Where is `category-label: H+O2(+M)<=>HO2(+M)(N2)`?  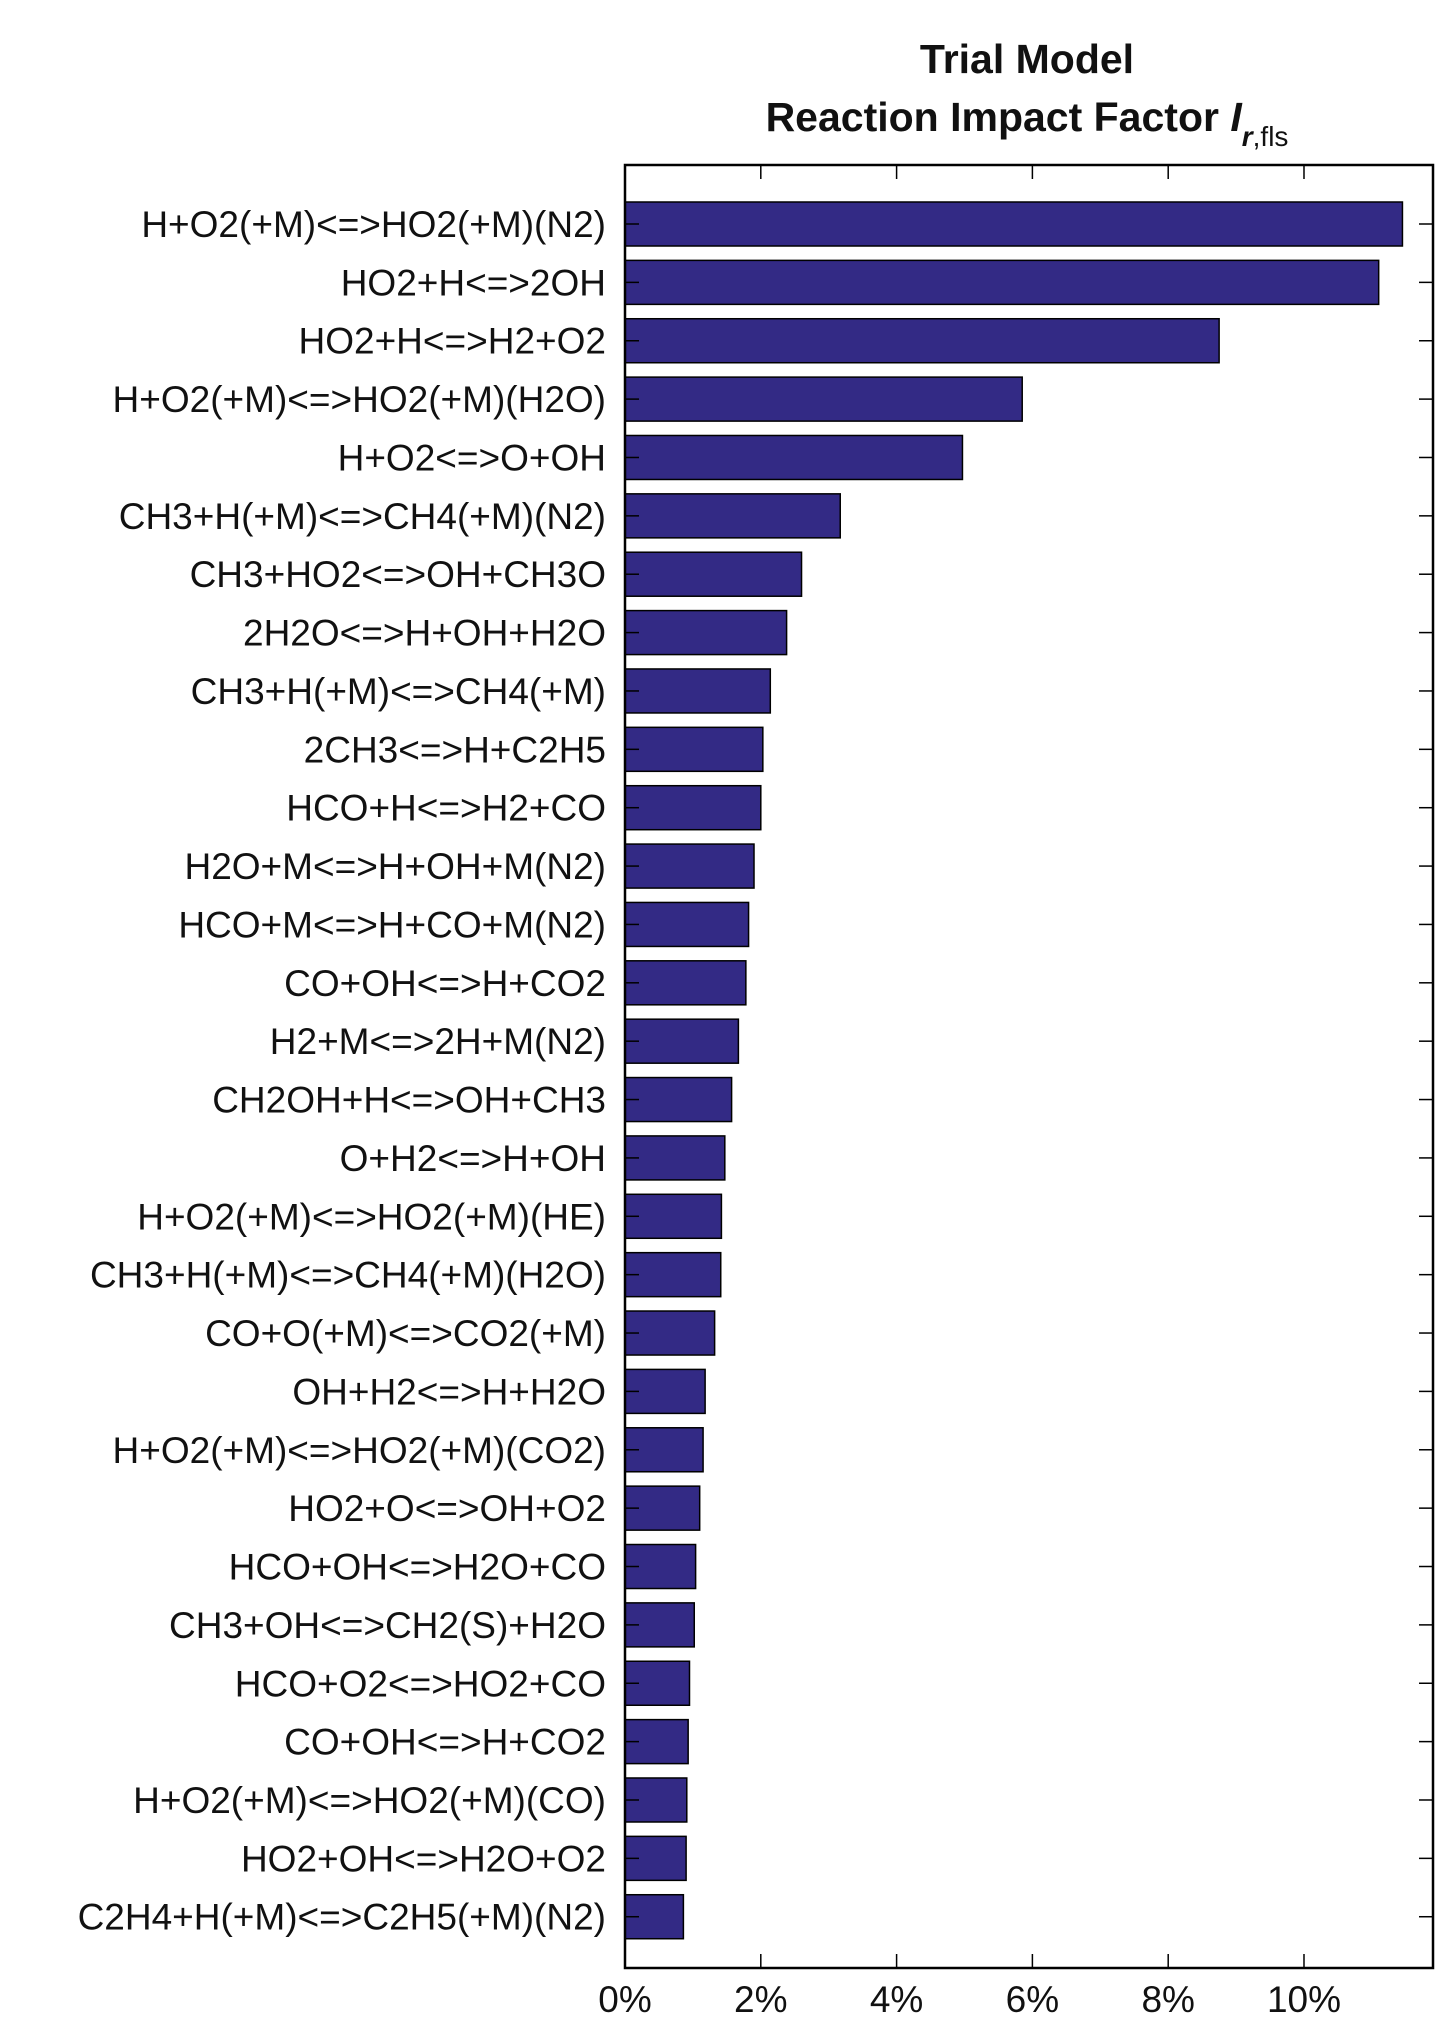 category-label: H+O2(+M)<=>HO2(+M)(N2) is located at coordinates (373, 224).